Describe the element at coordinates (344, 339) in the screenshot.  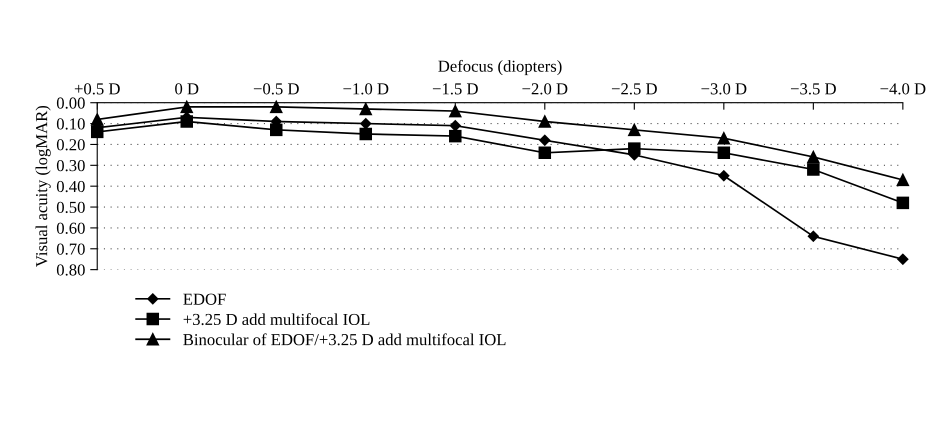
I see `legend-label: Binocular of EDOF/+3.25 D add multifocal IOL` at that location.